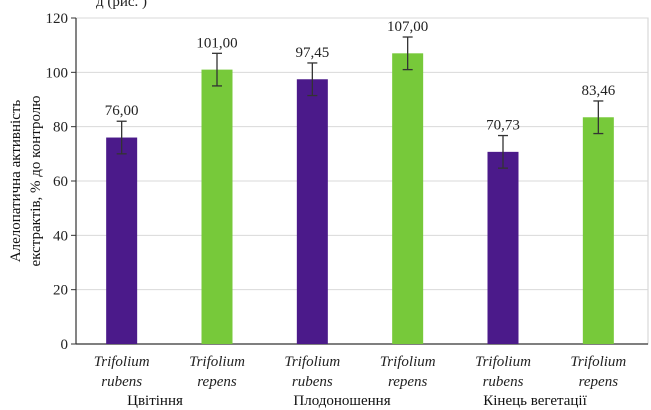 The width and height of the screenshot is (651, 410). Describe the element at coordinates (65, 345) in the screenshot. I see `y-tick-label: 0` at that location.